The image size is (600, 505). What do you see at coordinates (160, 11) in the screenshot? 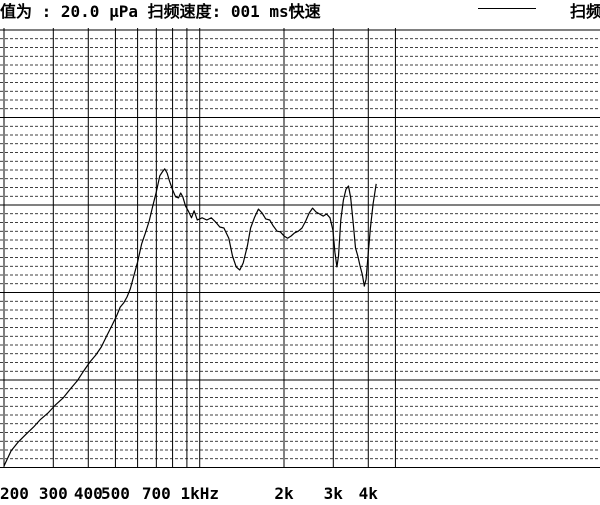
I see `header-status-text: 值为 : 20.0 μPa 扫频速度: 001 ms快速` at bounding box center [160, 11].